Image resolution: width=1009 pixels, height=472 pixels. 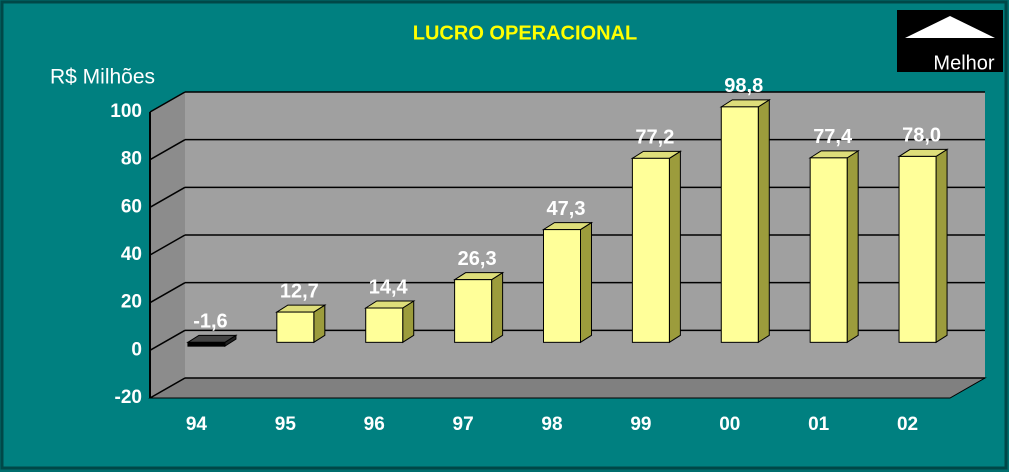 I want to click on value-label: 14,4, so click(x=389, y=287).